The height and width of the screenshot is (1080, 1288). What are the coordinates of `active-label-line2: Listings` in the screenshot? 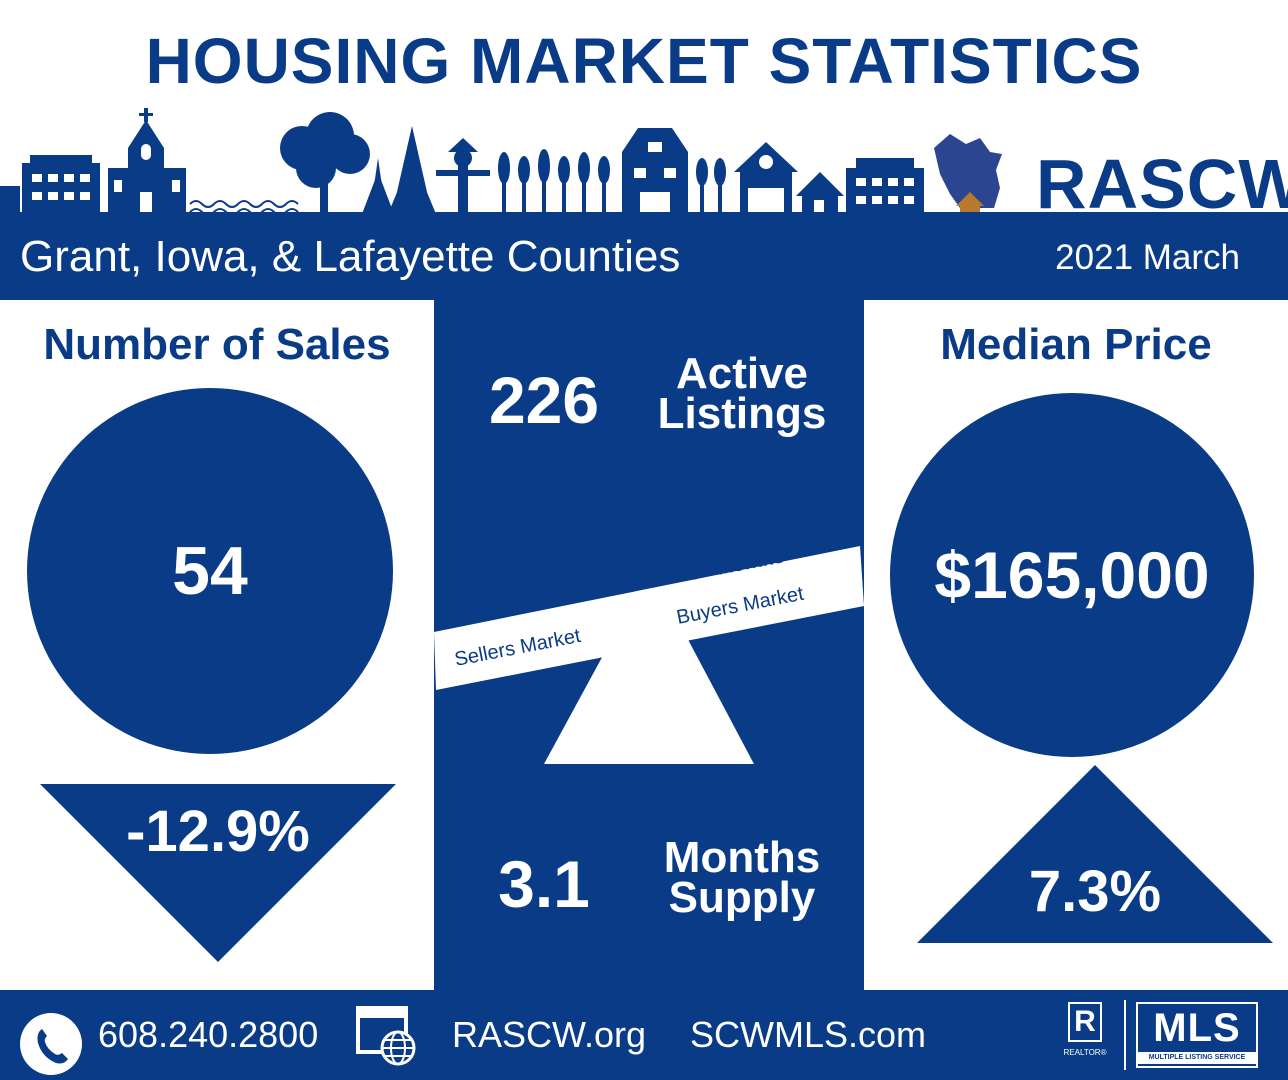 It's located at (742, 413).